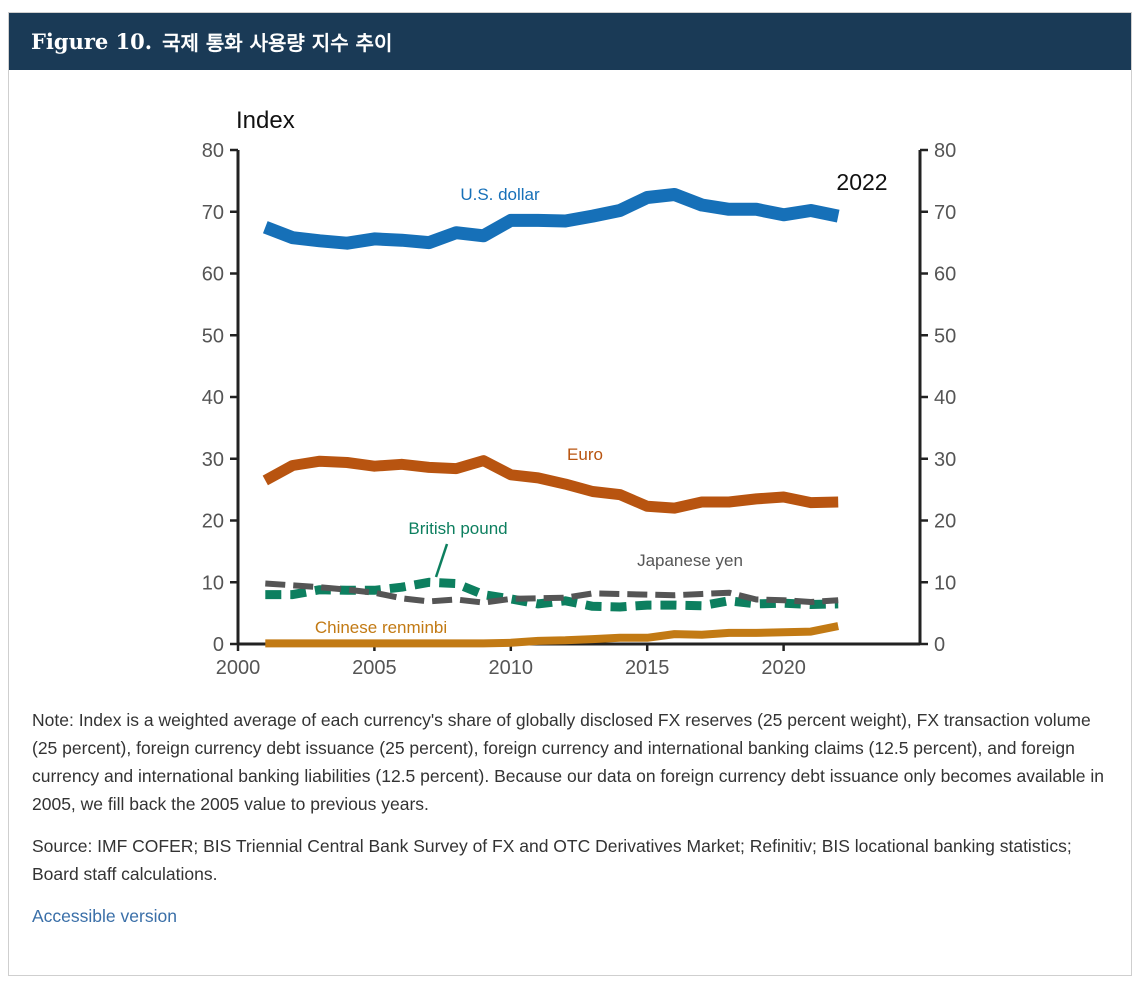 The height and width of the screenshot is (988, 1142). I want to click on series-line-japanese-yen, so click(552, 593).